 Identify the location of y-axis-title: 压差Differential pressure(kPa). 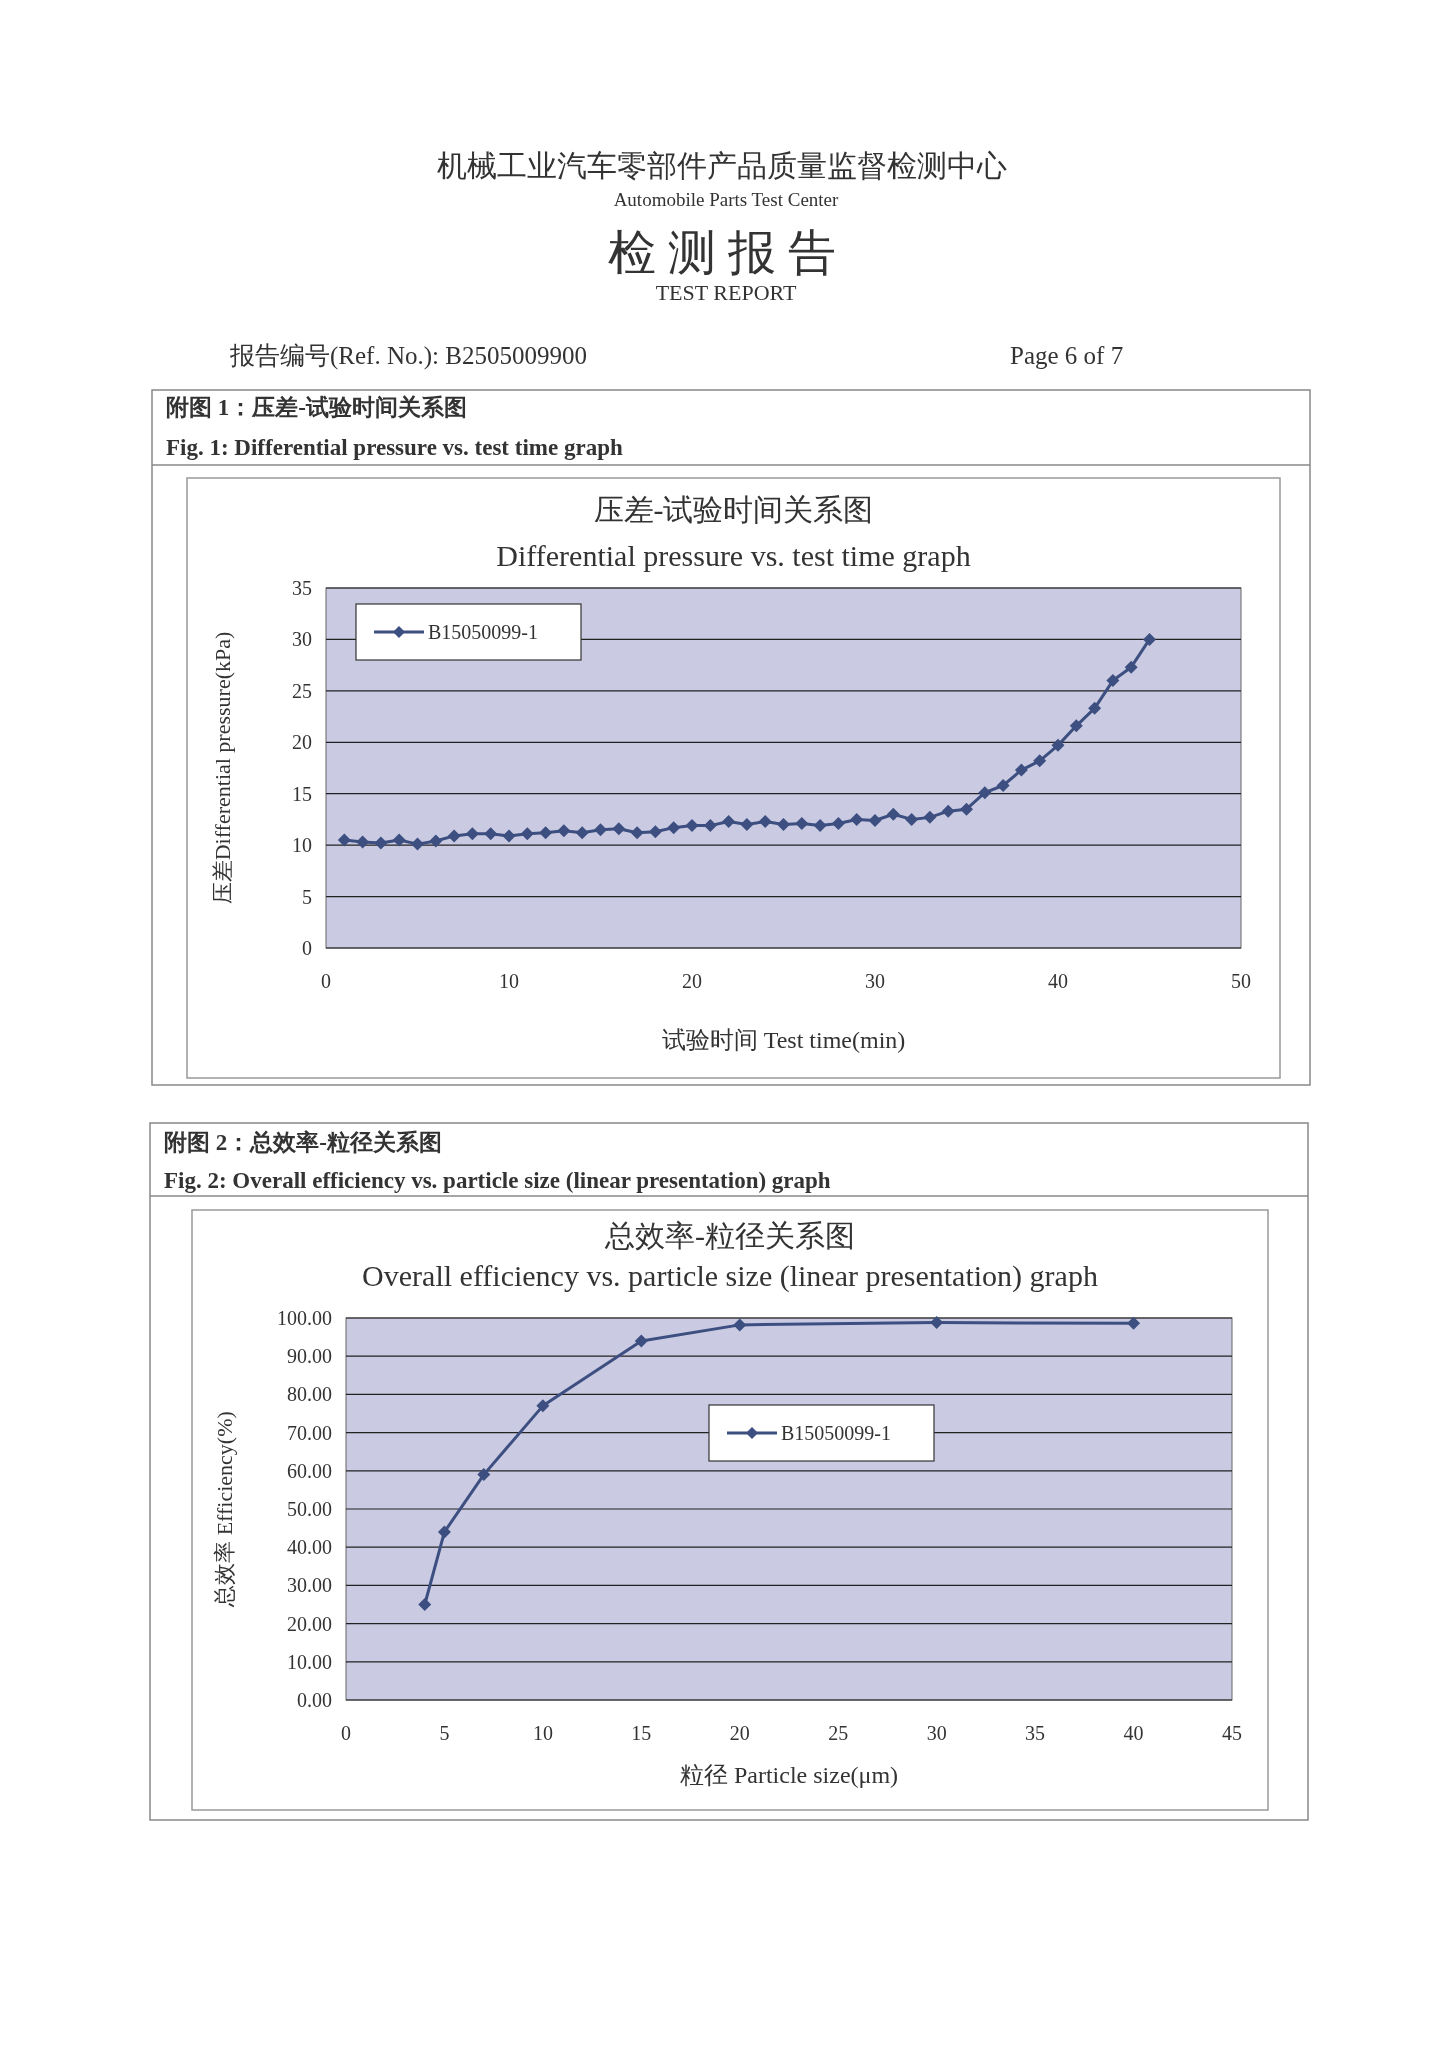
(222, 768).